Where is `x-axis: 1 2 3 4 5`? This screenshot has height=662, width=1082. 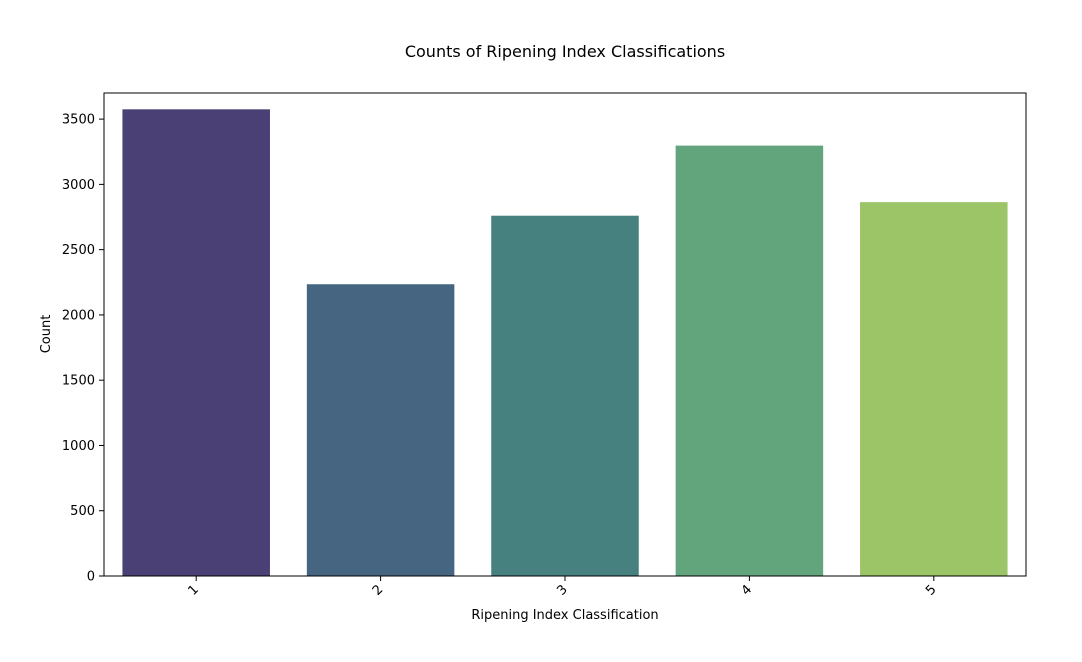
x-axis: 1 2 3 4 5 is located at coordinates (562, 587).